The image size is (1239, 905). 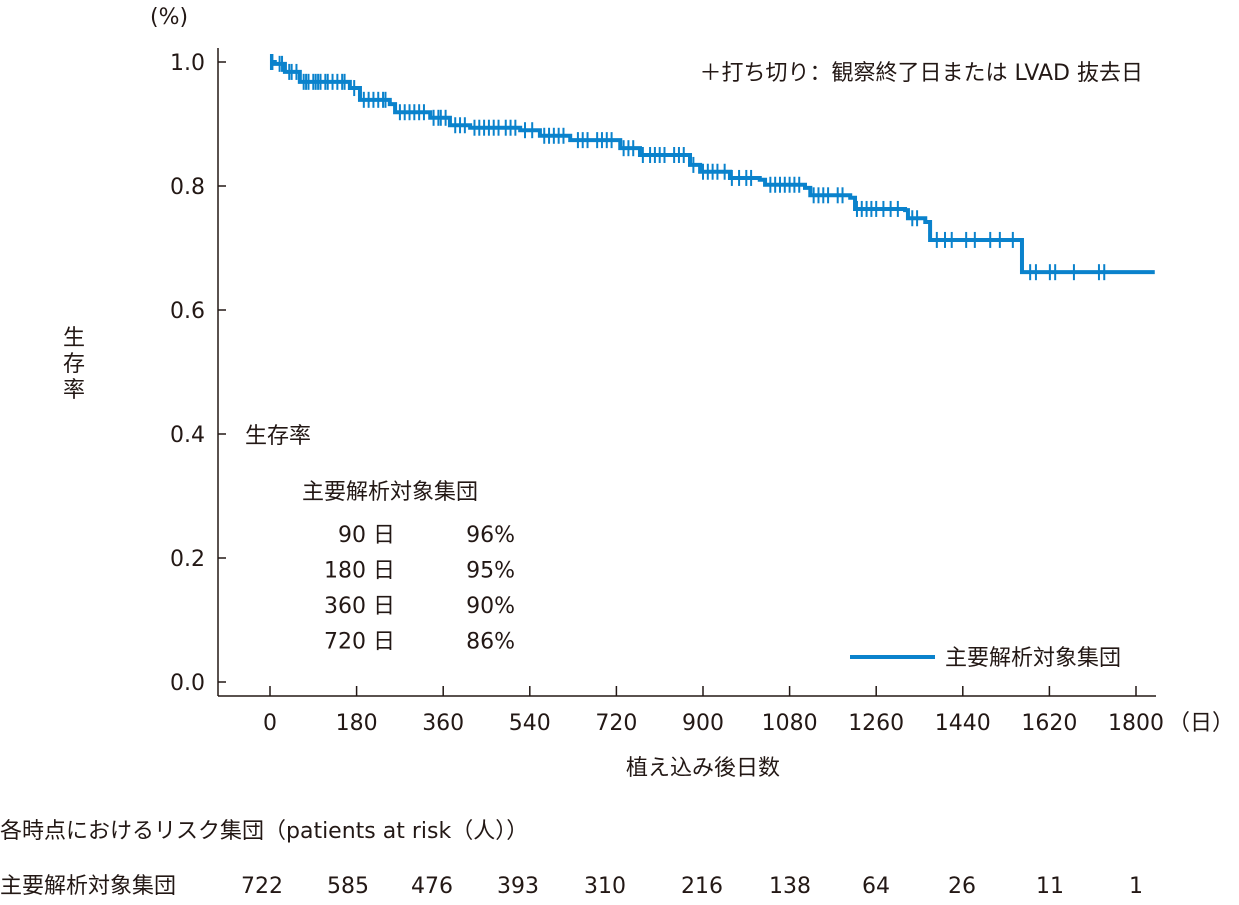 I want to click on survival-time: 90 日, so click(x=366, y=535).